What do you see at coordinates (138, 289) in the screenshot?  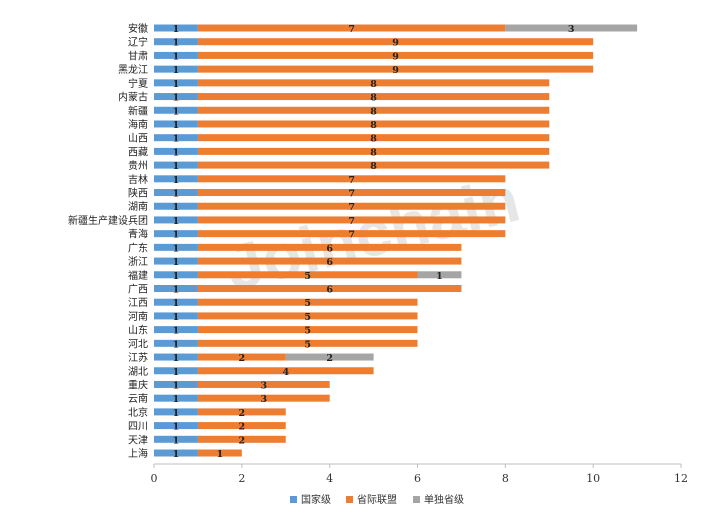 I see `category-label: 广西` at bounding box center [138, 289].